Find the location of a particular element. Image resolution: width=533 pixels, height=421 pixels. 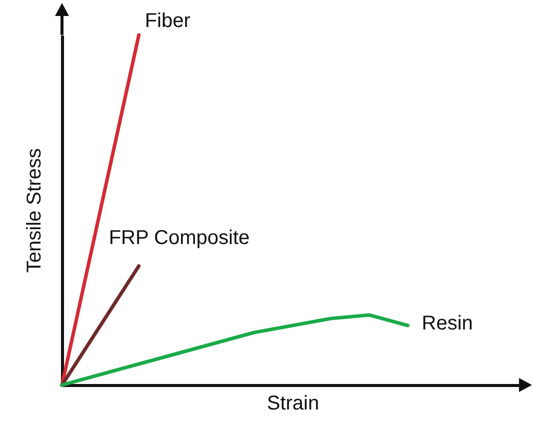

series-label: Fiber is located at coordinates (167, 21).